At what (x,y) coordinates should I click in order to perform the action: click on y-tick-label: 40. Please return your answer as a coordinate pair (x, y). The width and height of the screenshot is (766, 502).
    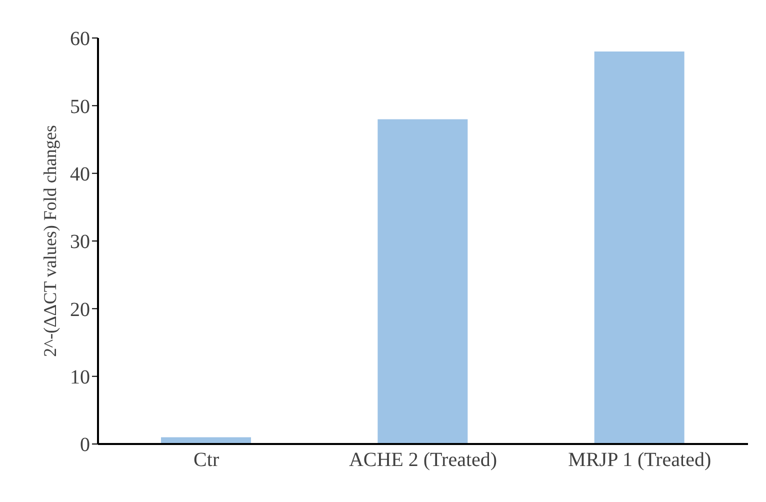
    Looking at the image, I should click on (80, 174).